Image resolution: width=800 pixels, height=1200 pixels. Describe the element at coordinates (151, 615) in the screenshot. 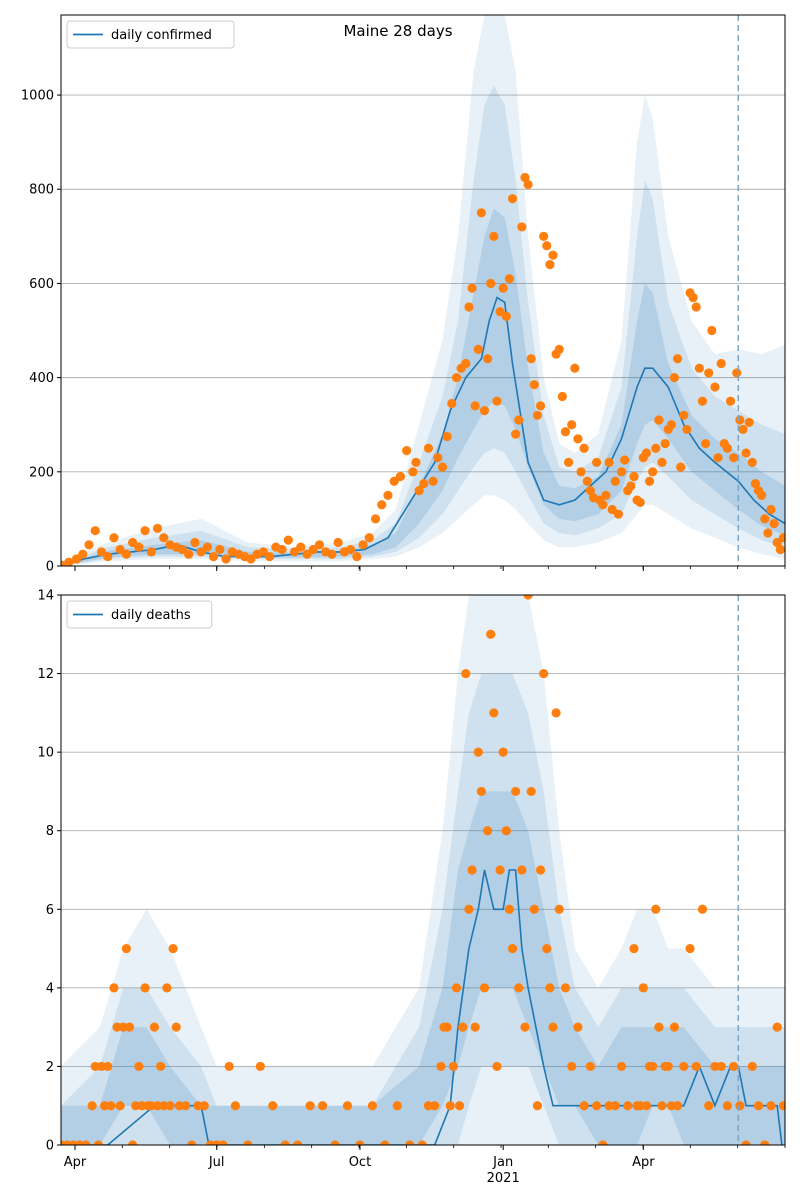

I see `legend-label: daily deaths` at that location.